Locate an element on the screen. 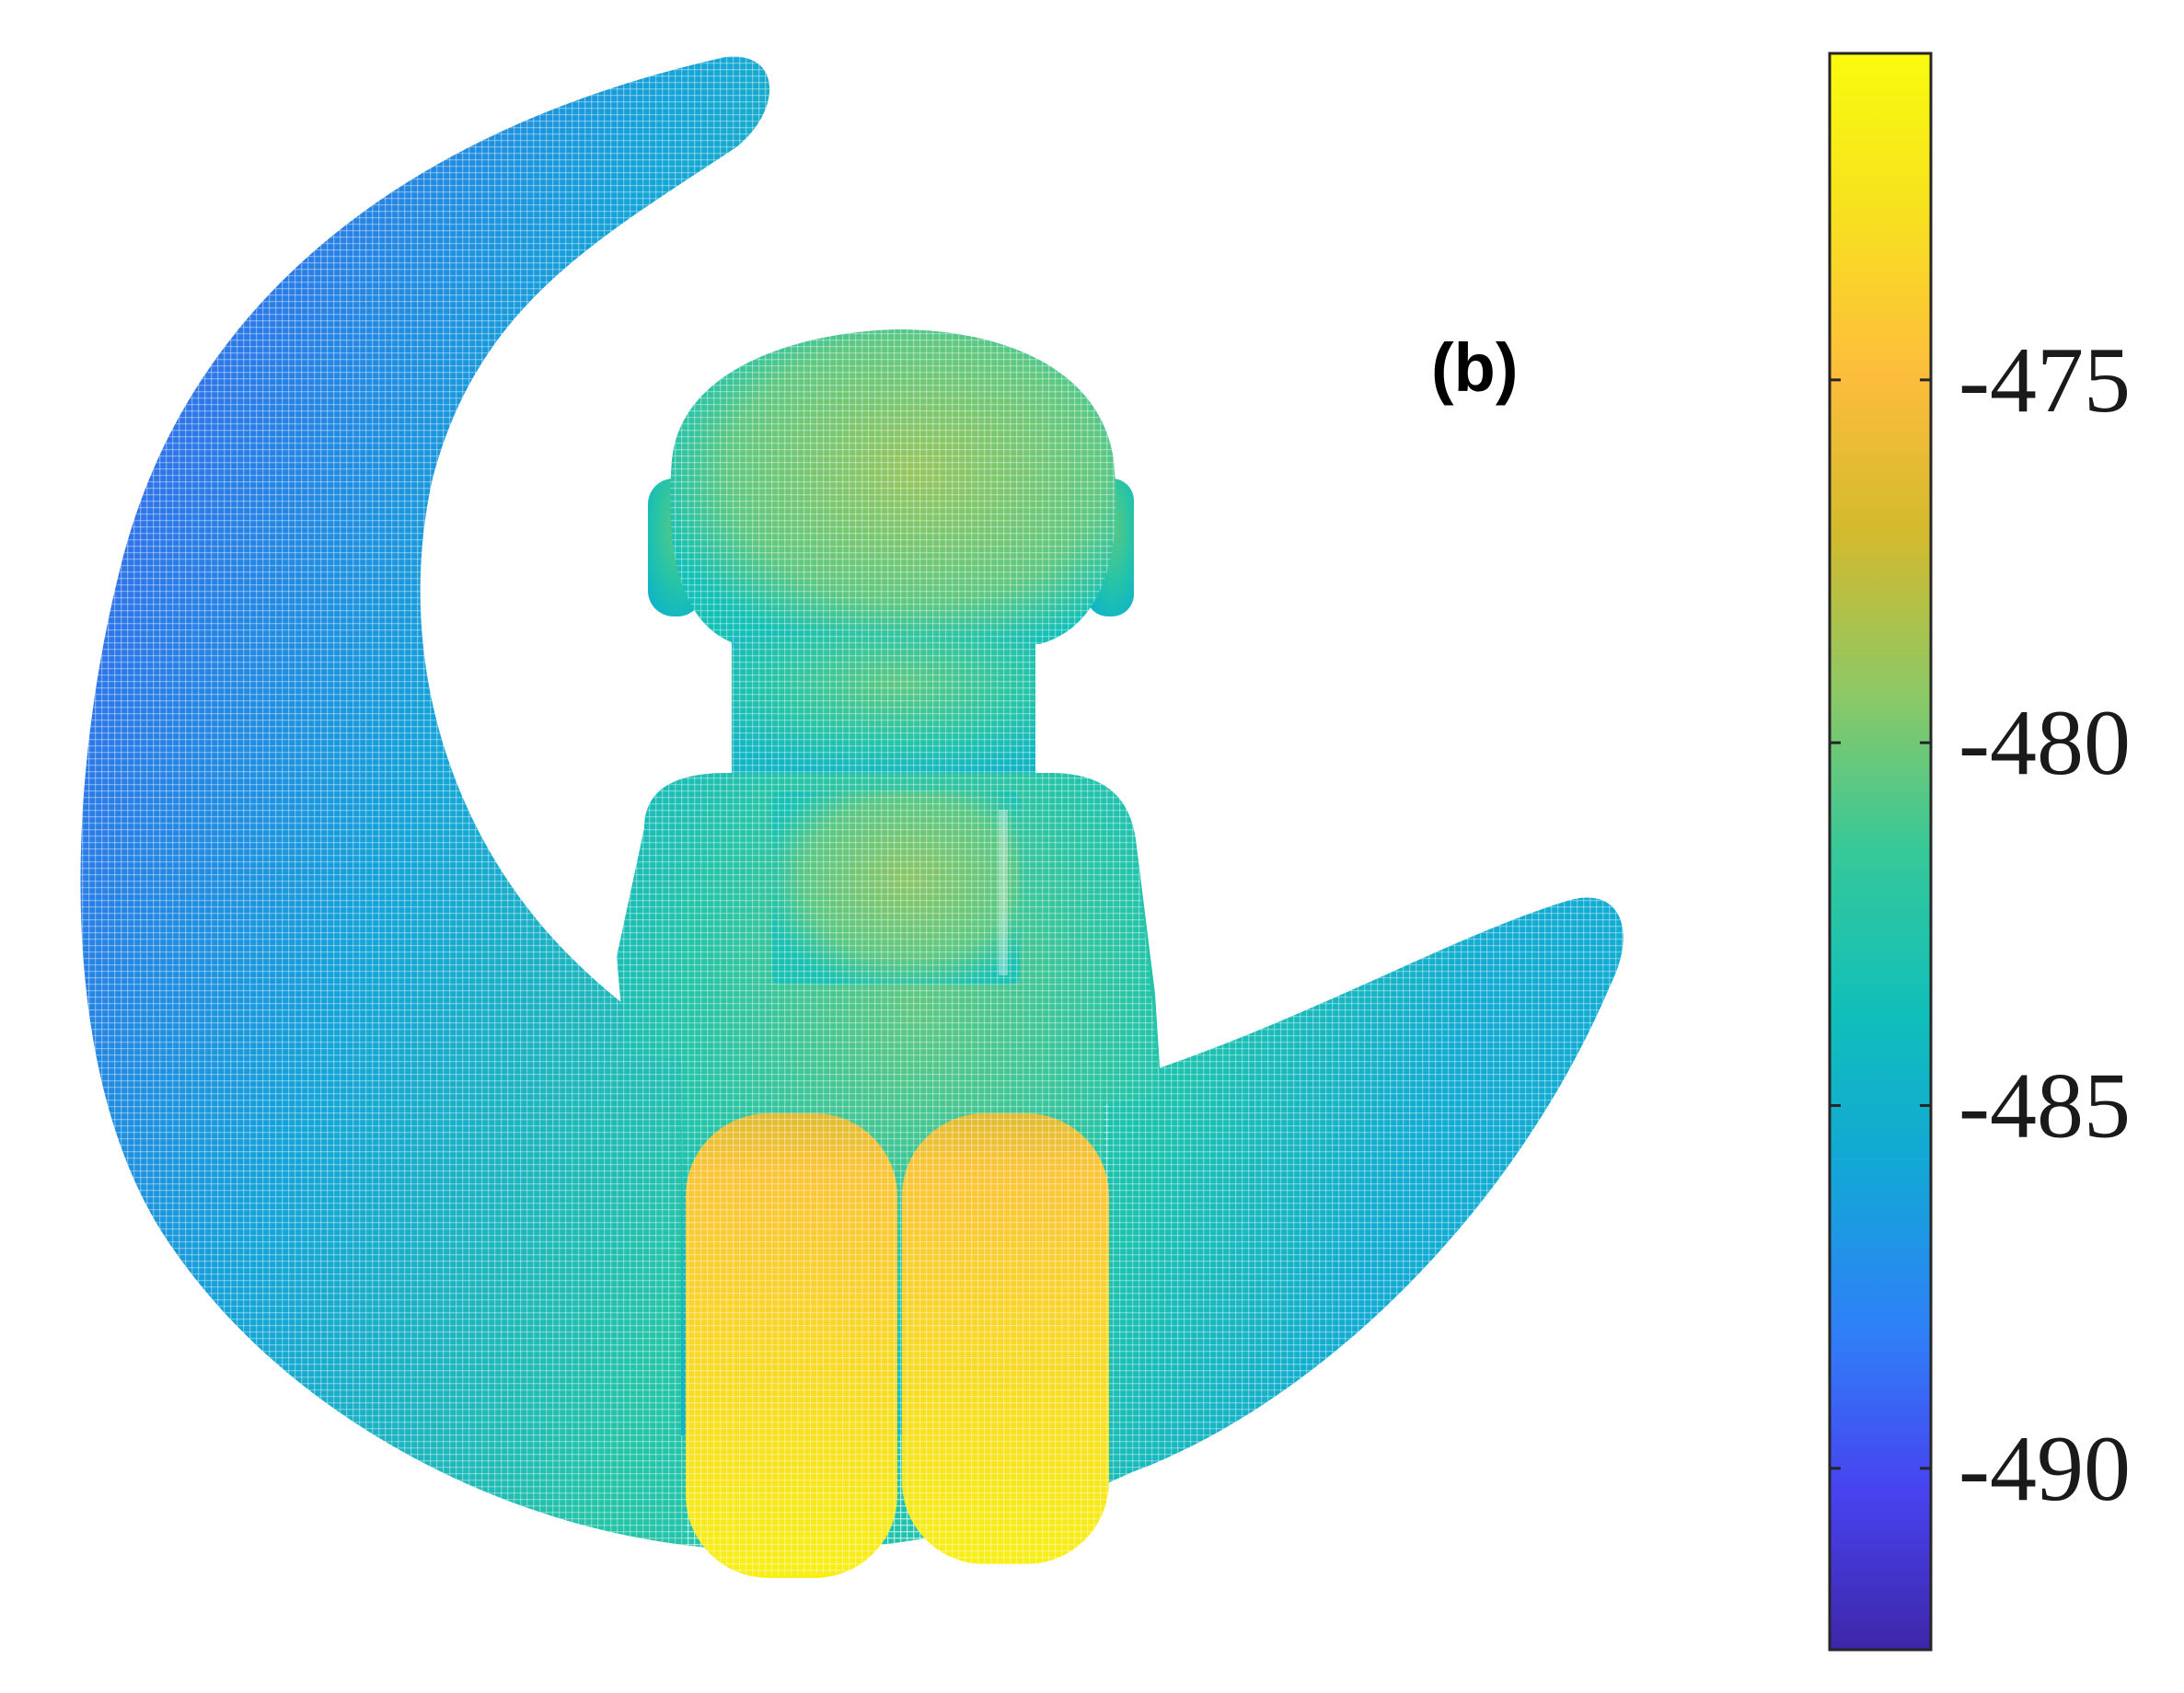 This screenshot has height=1693, width=2184. colorbar-ticks: -475 -480 -485 -490 is located at coordinates (1980, 924).